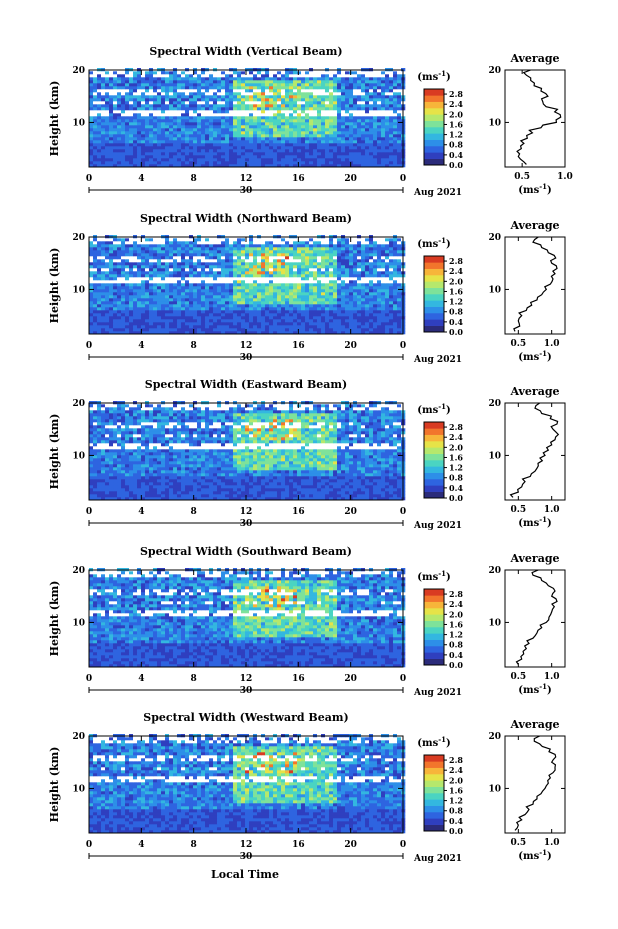 The height and width of the screenshot is (929, 618). I want to click on colorbar-tick-label: 0.8, so click(456, 645).